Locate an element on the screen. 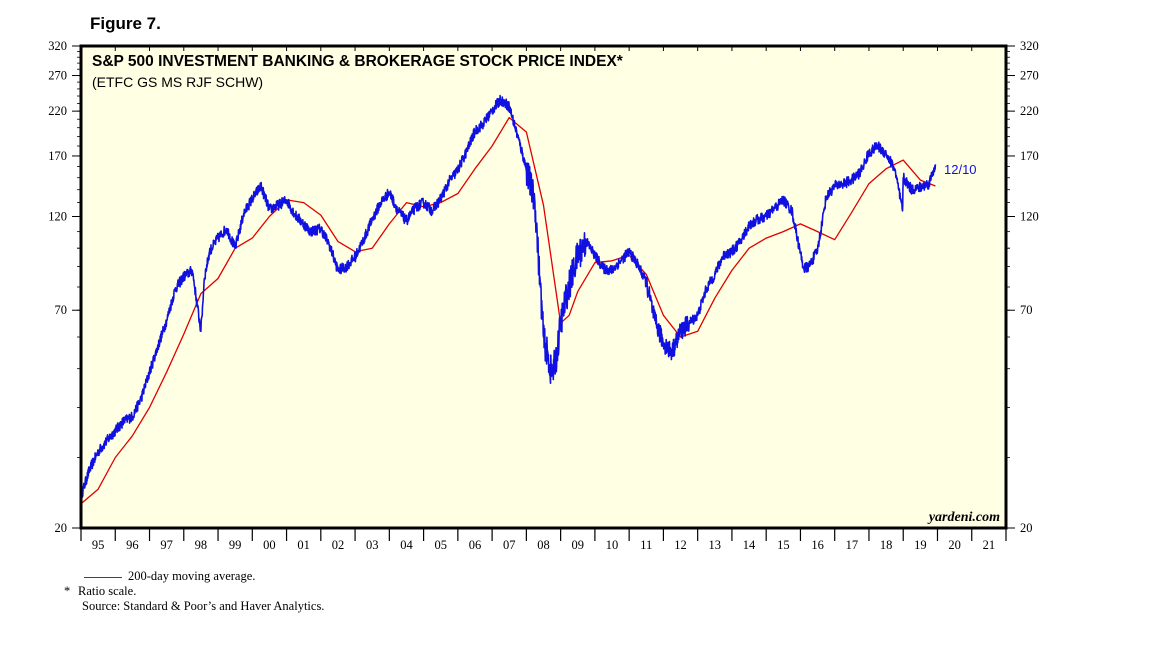 The image size is (1152, 648). figure-label: Figure 7. is located at coordinates (125, 23).